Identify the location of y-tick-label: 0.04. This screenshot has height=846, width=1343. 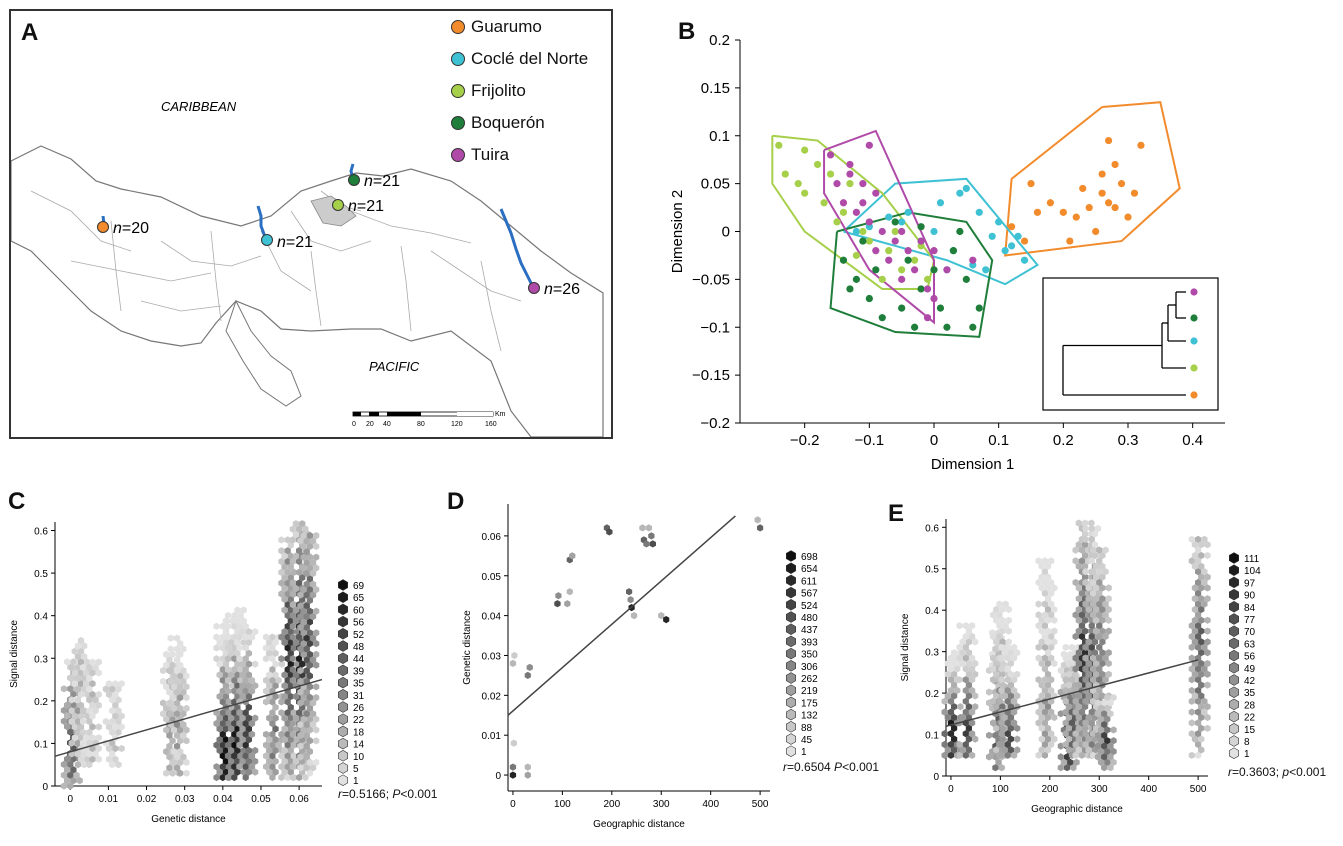
(492, 617).